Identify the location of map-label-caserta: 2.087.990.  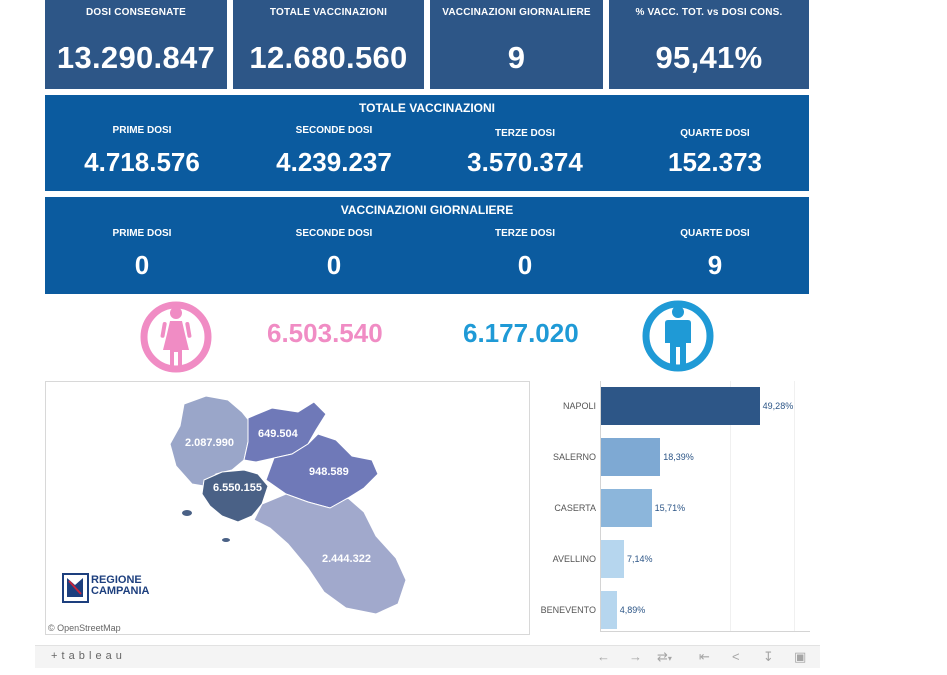
(209, 443).